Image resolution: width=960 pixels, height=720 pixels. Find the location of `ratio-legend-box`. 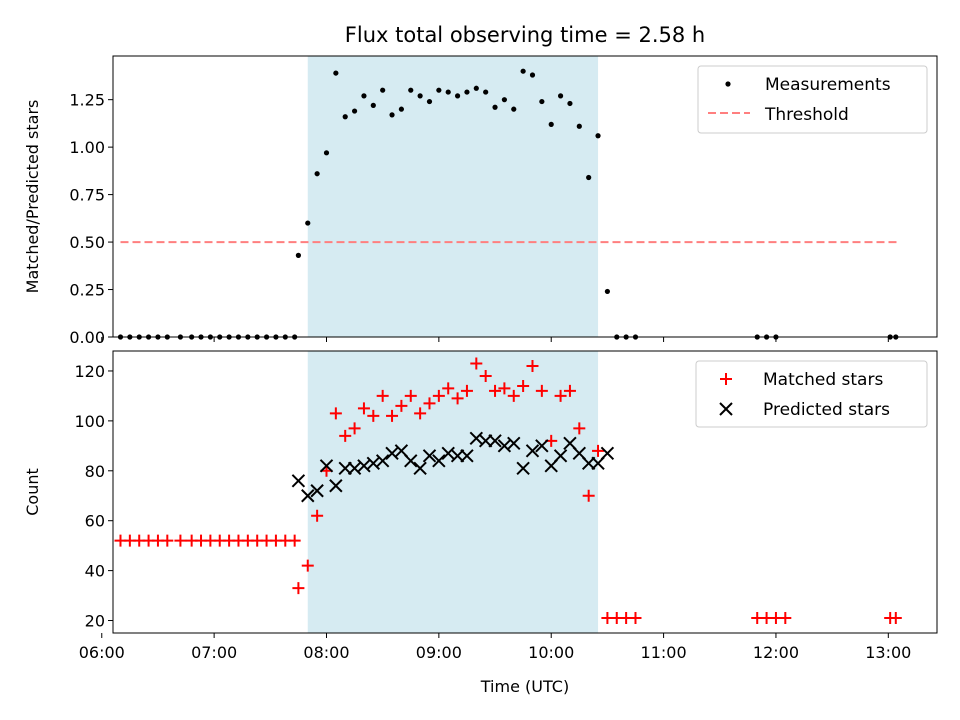

ratio-legend-box is located at coordinates (812, 99).